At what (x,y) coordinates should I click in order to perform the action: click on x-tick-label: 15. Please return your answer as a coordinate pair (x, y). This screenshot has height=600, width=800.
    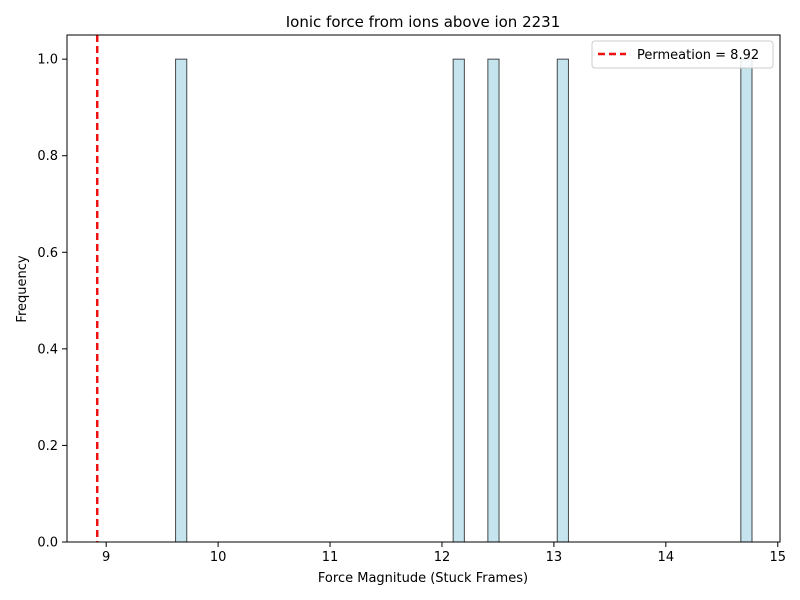
    Looking at the image, I should click on (777, 557).